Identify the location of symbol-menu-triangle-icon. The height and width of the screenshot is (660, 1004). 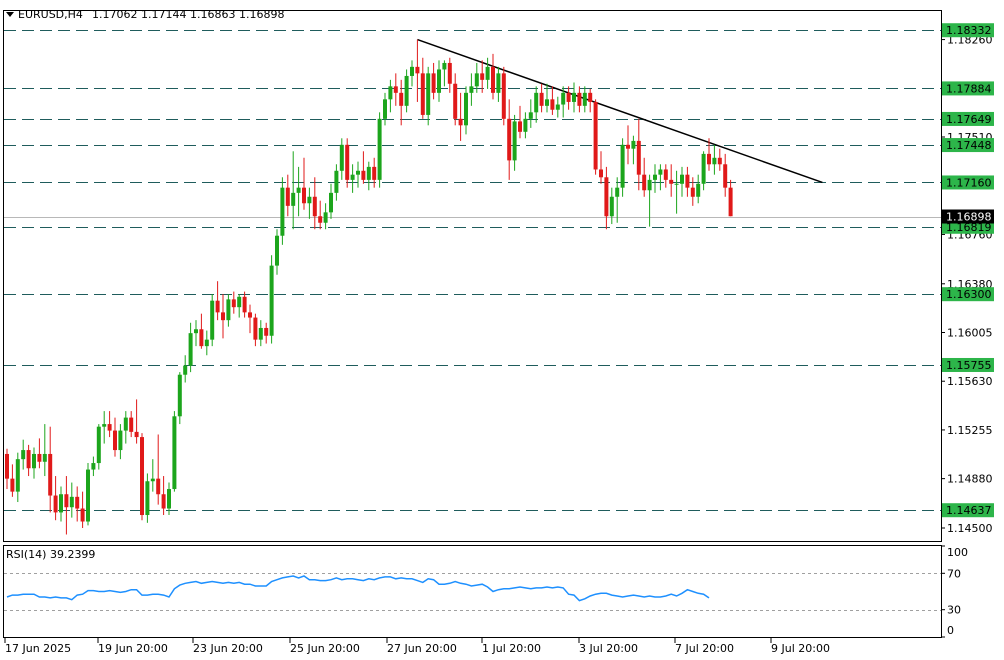
(10, 14).